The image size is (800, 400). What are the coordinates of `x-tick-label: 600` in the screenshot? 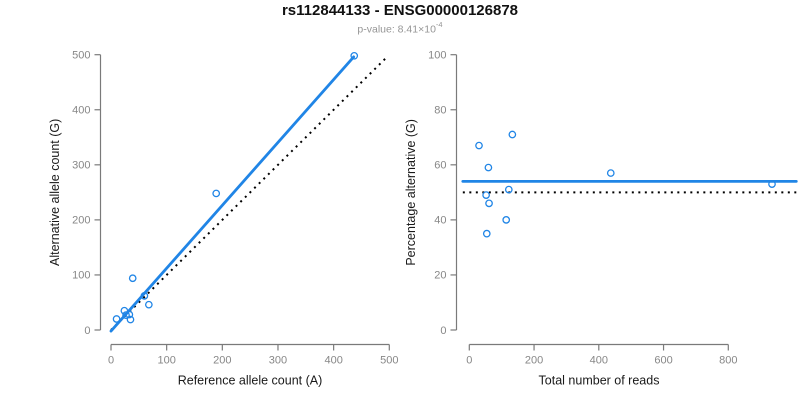 It's located at (663, 361).